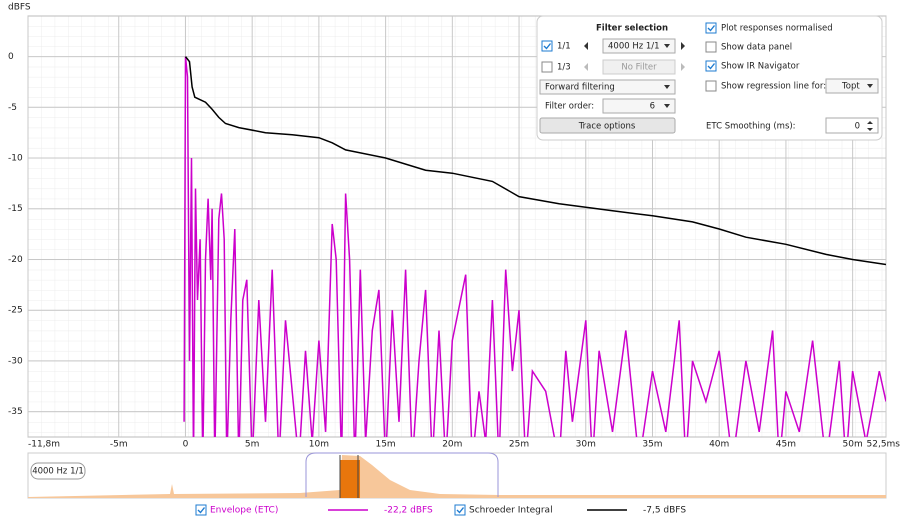 Image resolution: width=900 pixels, height=522 pixels. I want to click on legend-label: Envelope (ETC), so click(244, 511).